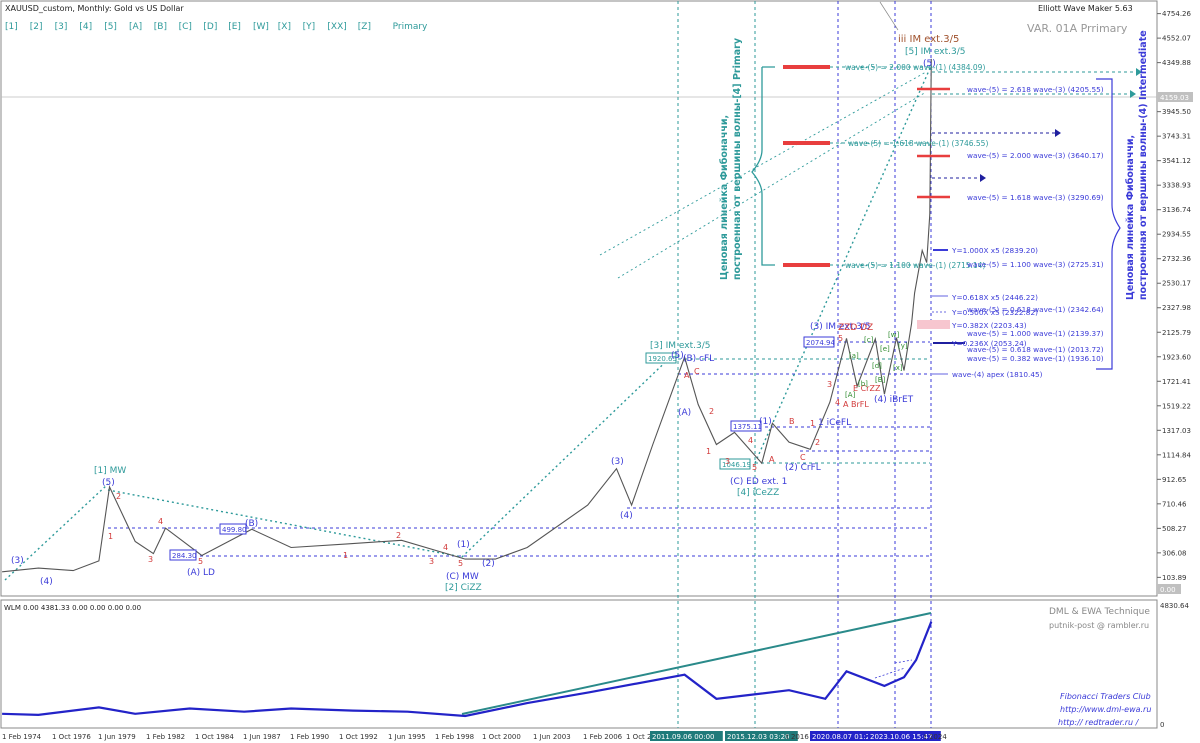 This screenshot has width=1200, height=743. I want to click on svg-text: [d], so click(877, 366).